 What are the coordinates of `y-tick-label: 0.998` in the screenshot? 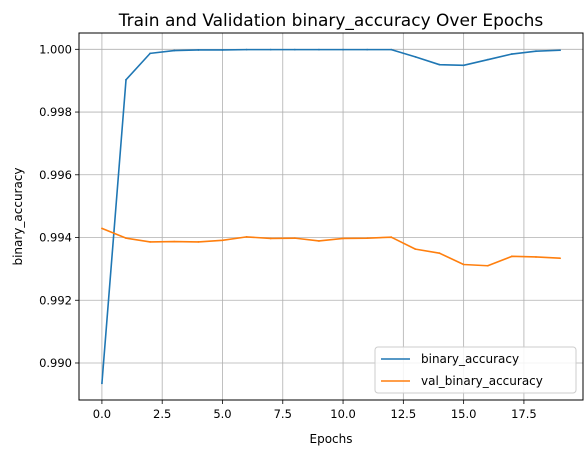 It's located at (55, 112).